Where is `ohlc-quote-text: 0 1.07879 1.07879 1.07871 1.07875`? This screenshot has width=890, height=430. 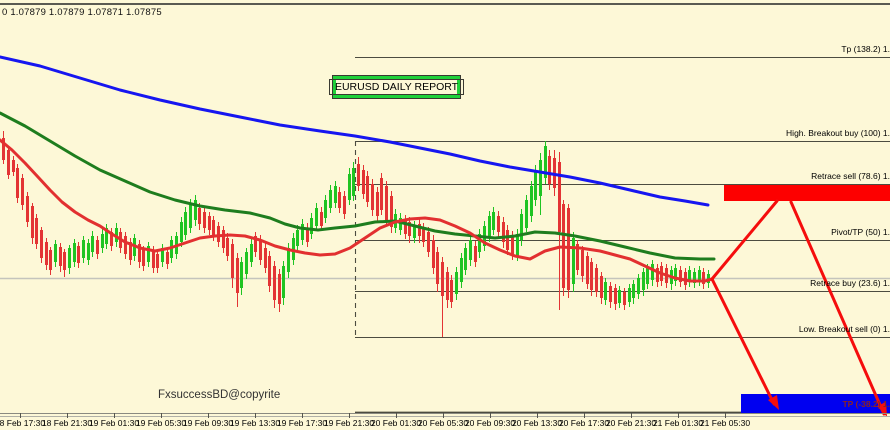
ohlc-quote-text: 0 1.07879 1.07879 1.07871 1.07875 is located at coordinates (82, 12).